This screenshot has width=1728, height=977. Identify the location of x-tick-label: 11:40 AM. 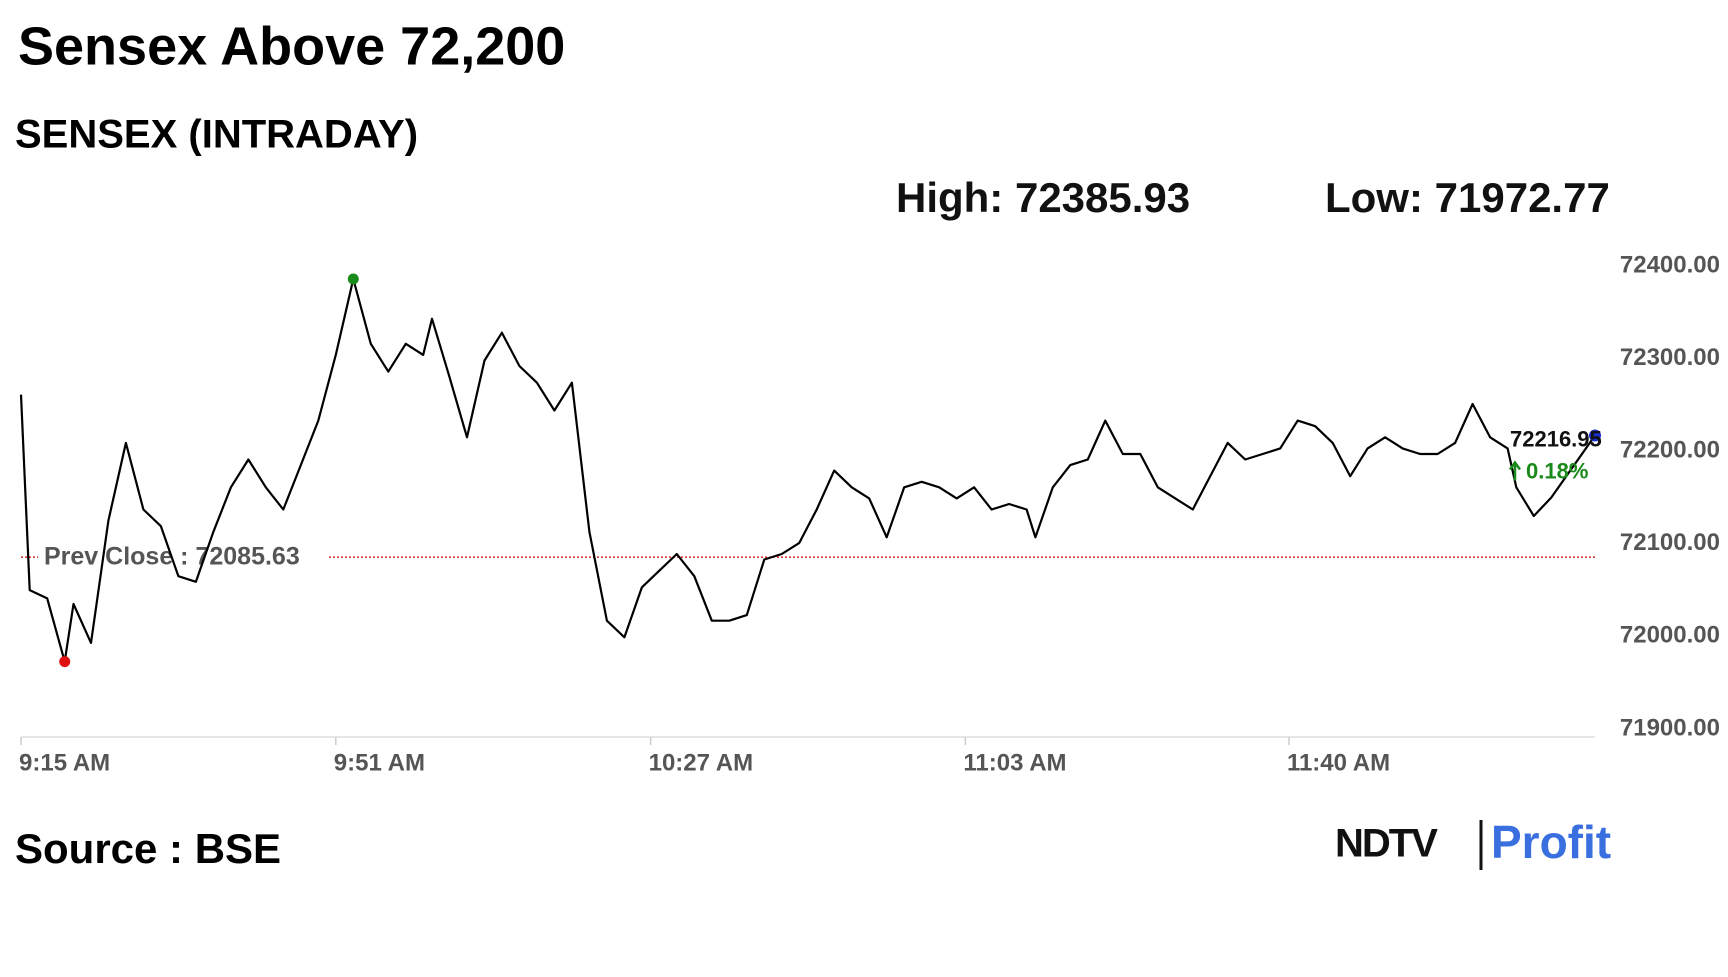
(1338, 762).